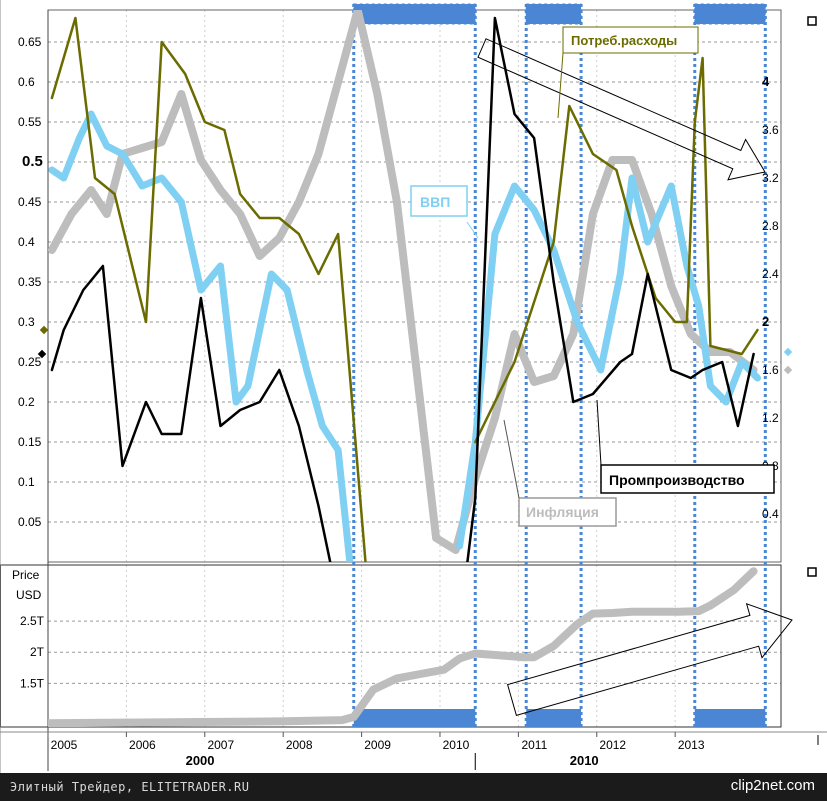 This screenshot has height=801, width=827. Describe the element at coordinates (772, 785) in the screenshot. I see `clip2net-logo: clip2net.com` at that location.